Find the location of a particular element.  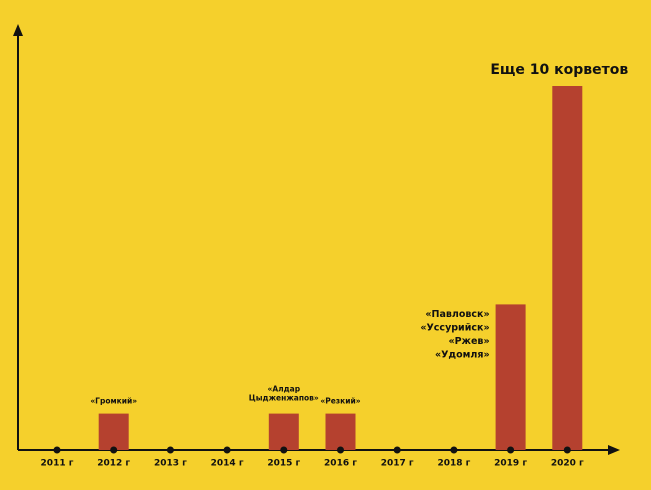

bar-label: «Уссурийск» is located at coordinates (454, 327).